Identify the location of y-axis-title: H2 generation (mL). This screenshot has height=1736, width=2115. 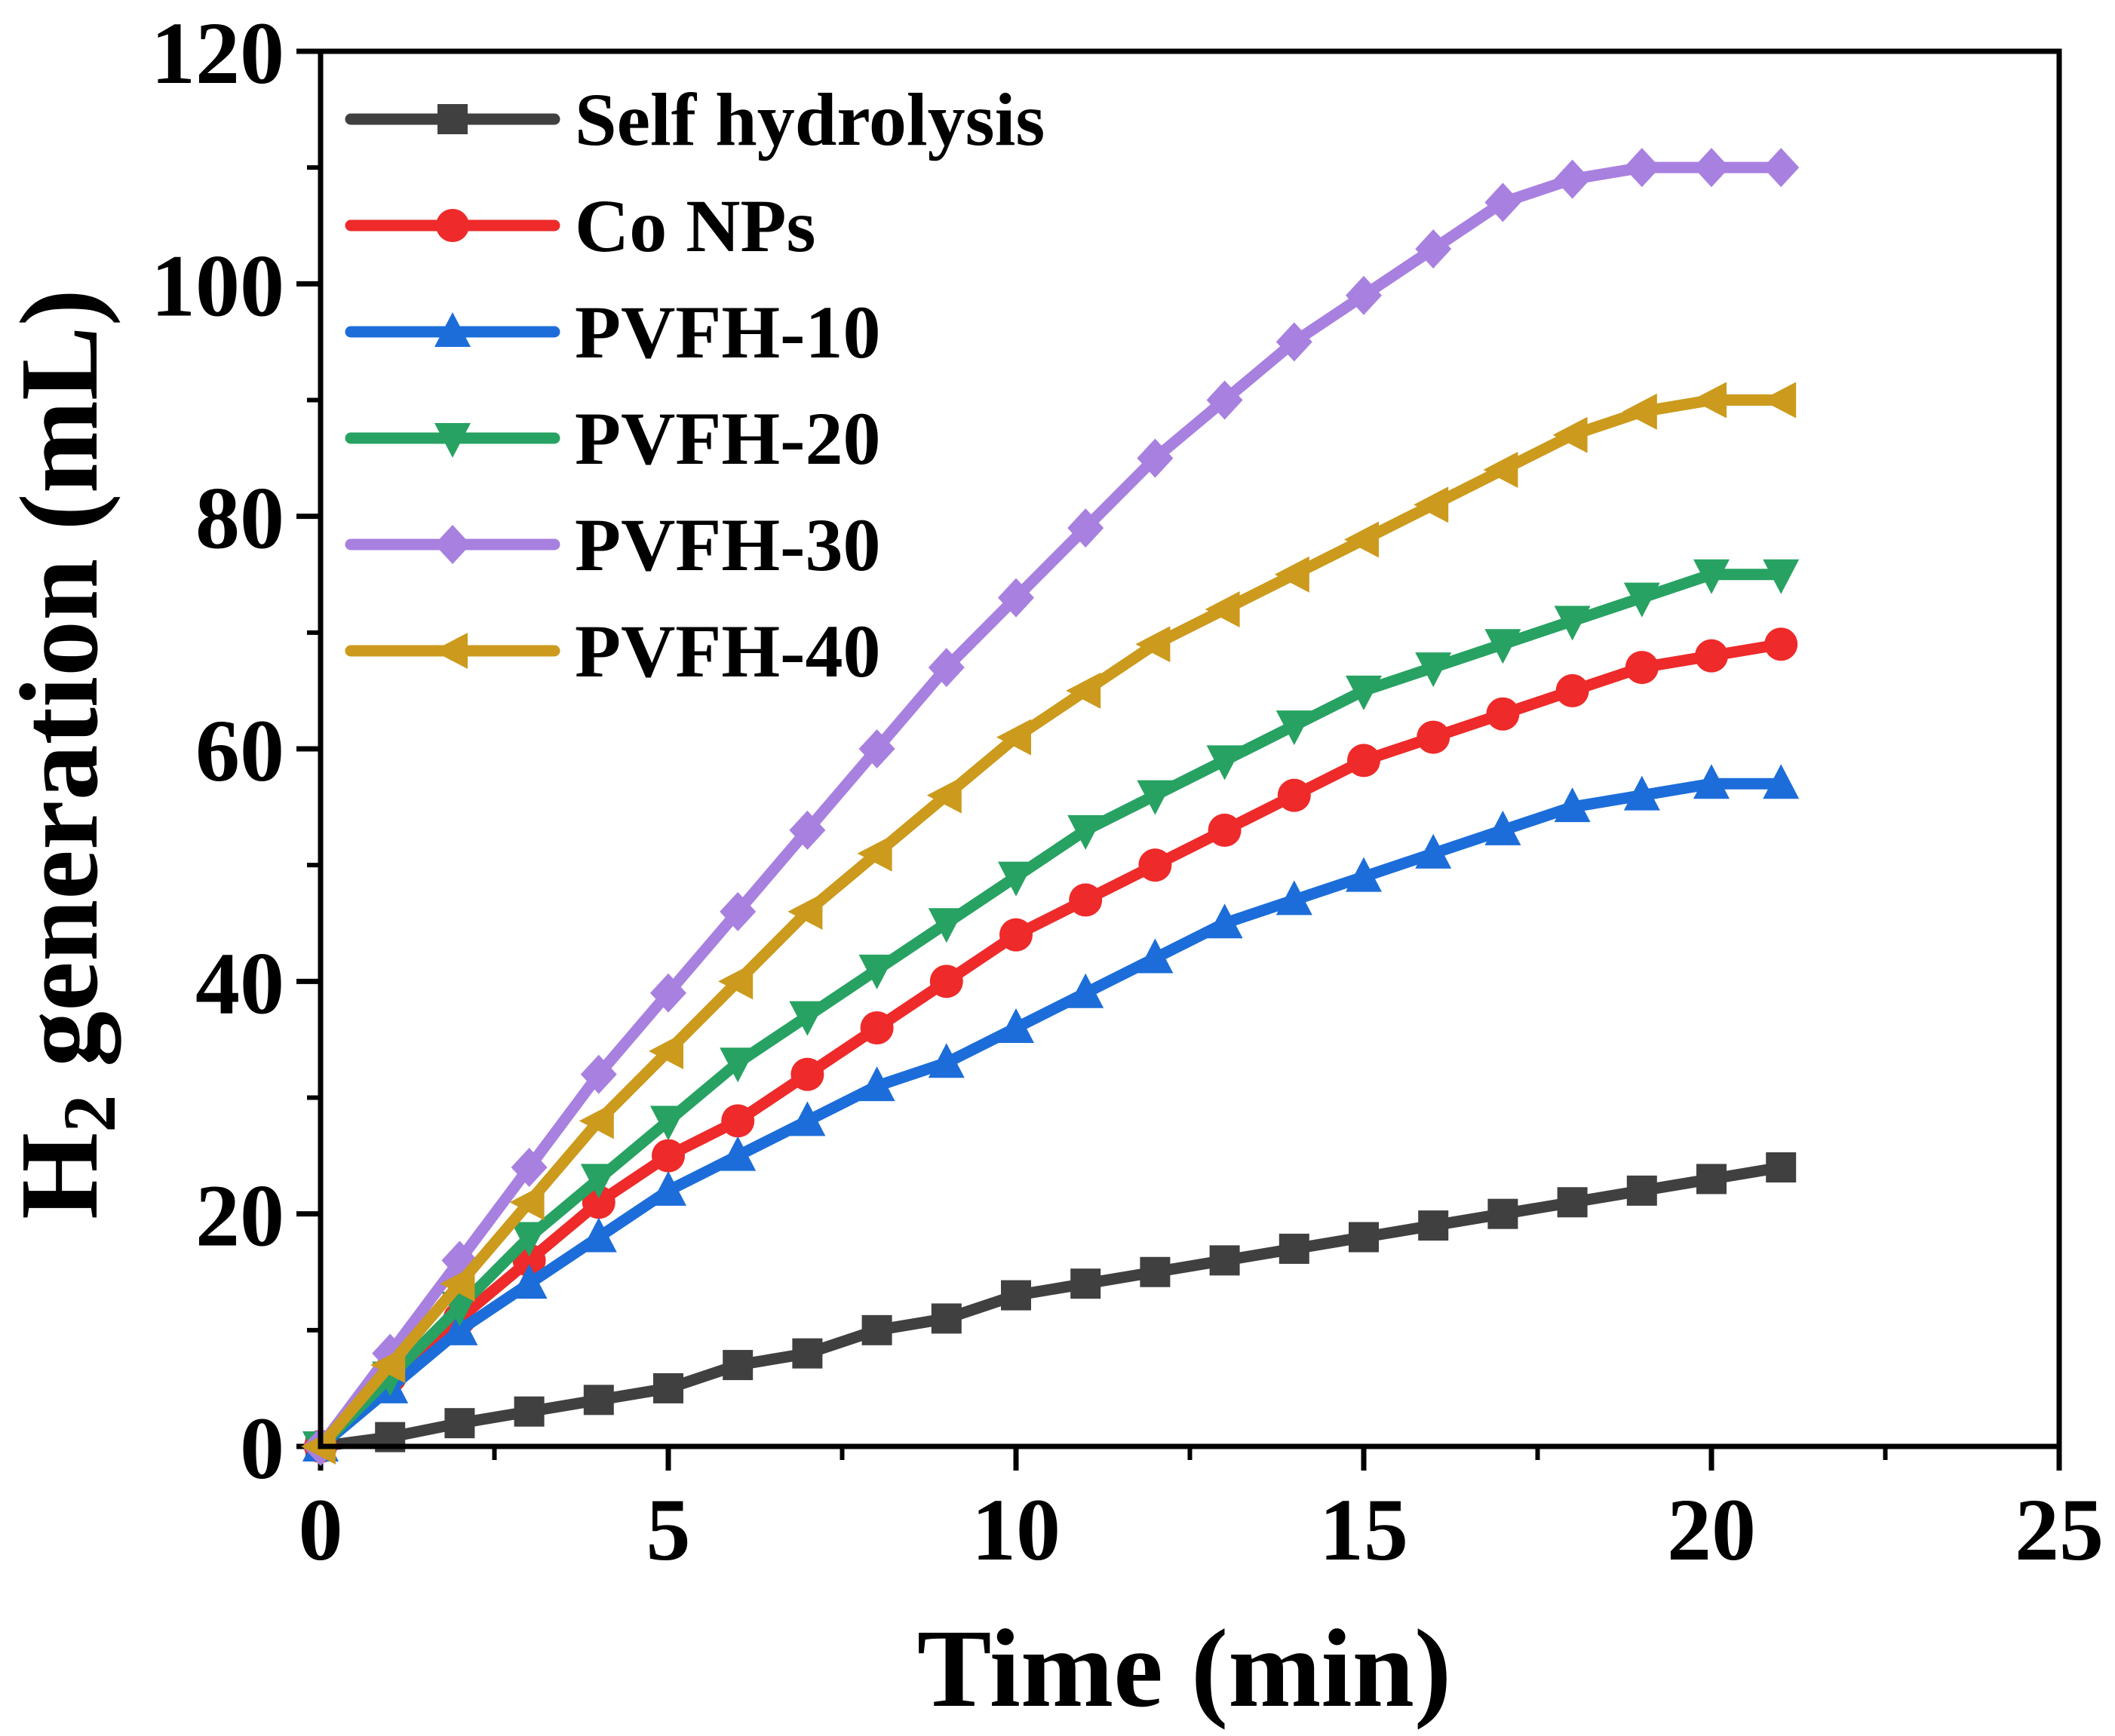
(65, 754).